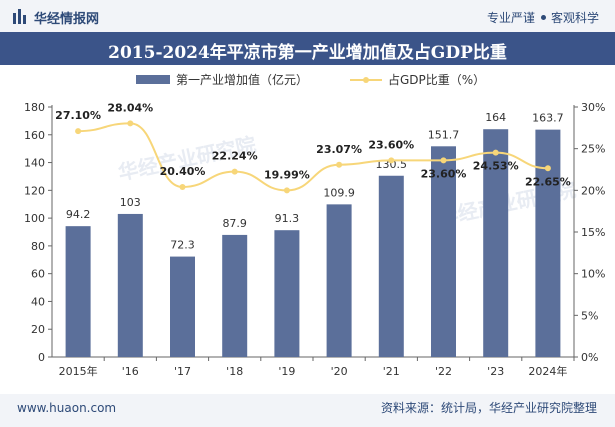 Image resolution: width=615 pixels, height=427 pixels. What do you see at coordinates (593, 149) in the screenshot?
I see `y-right-tick-label: 25%` at bounding box center [593, 149].